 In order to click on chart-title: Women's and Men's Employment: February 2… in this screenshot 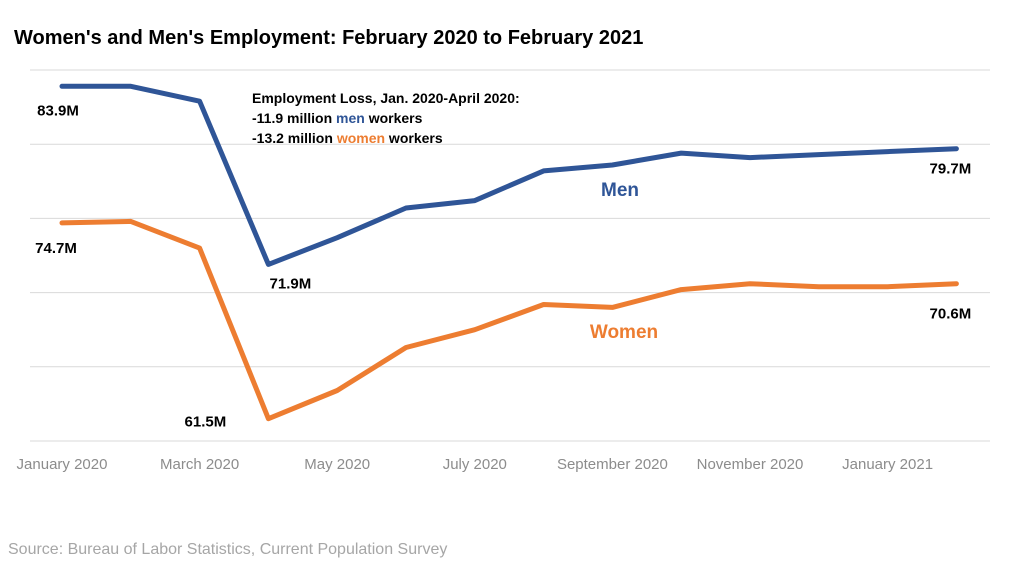, I will do `click(328, 38)`.